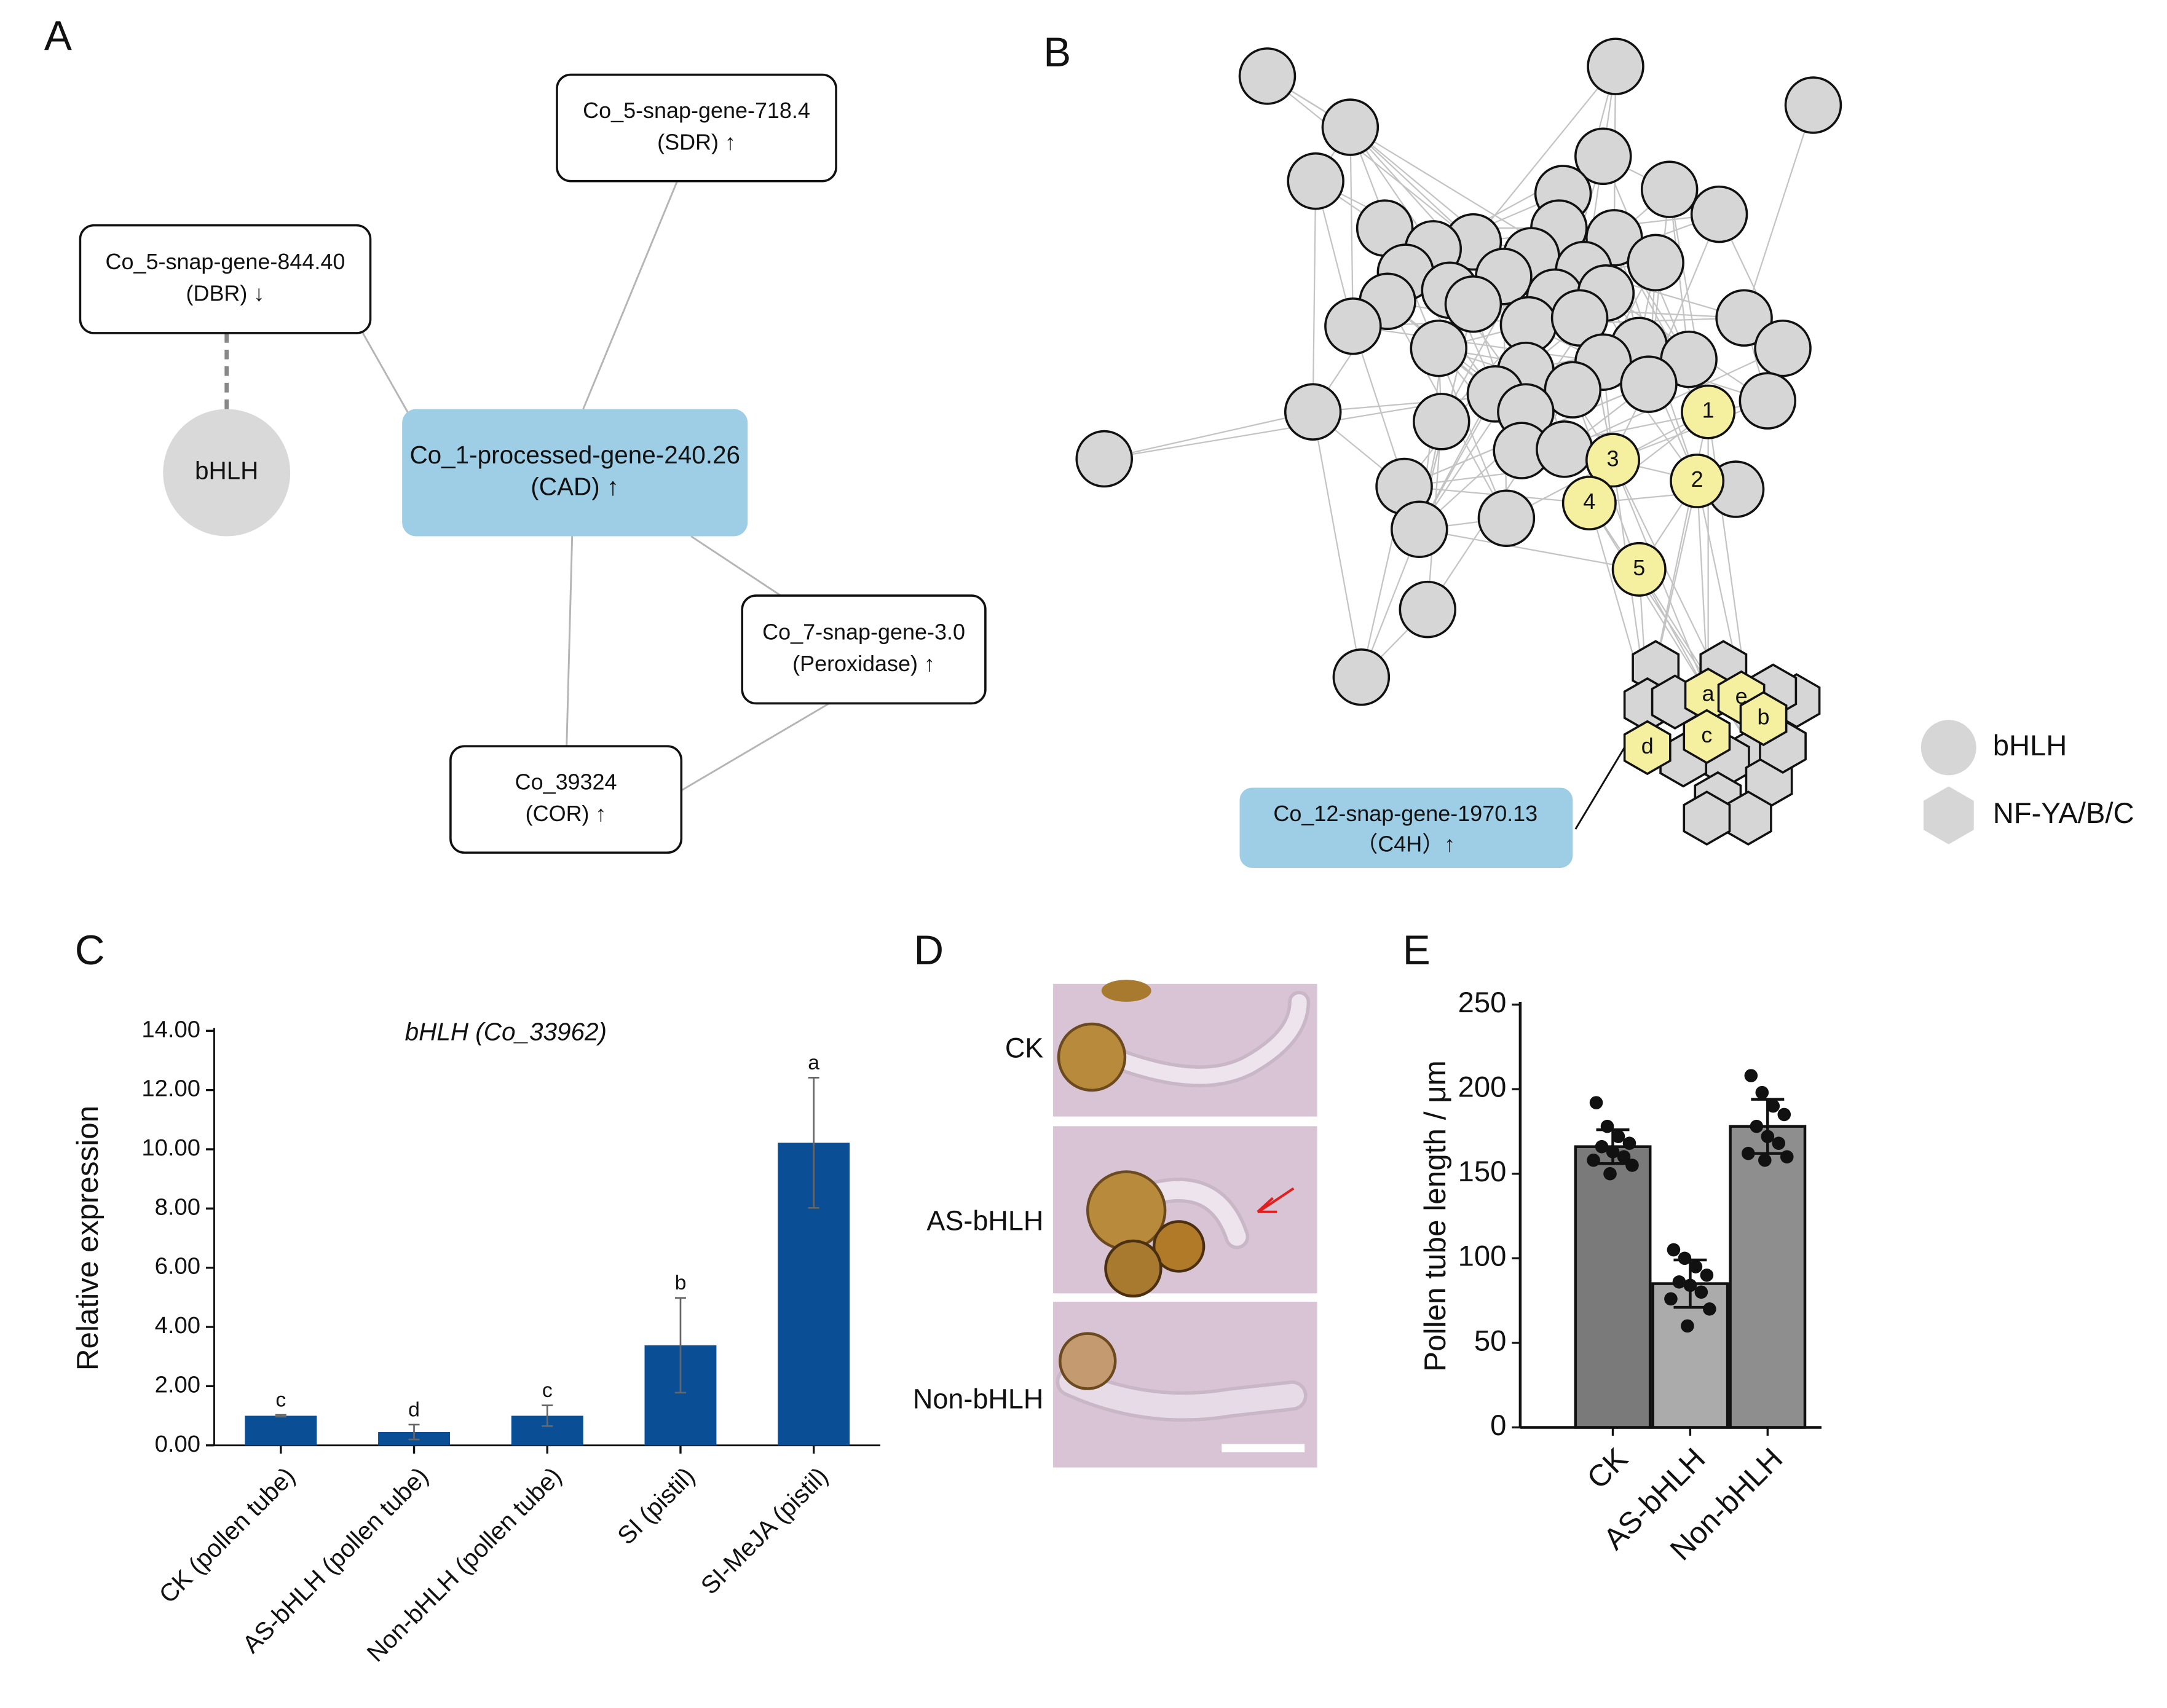 The image size is (2167, 1708). Describe the element at coordinates (681, 1283) in the screenshot. I see `significance-label: b` at that location.